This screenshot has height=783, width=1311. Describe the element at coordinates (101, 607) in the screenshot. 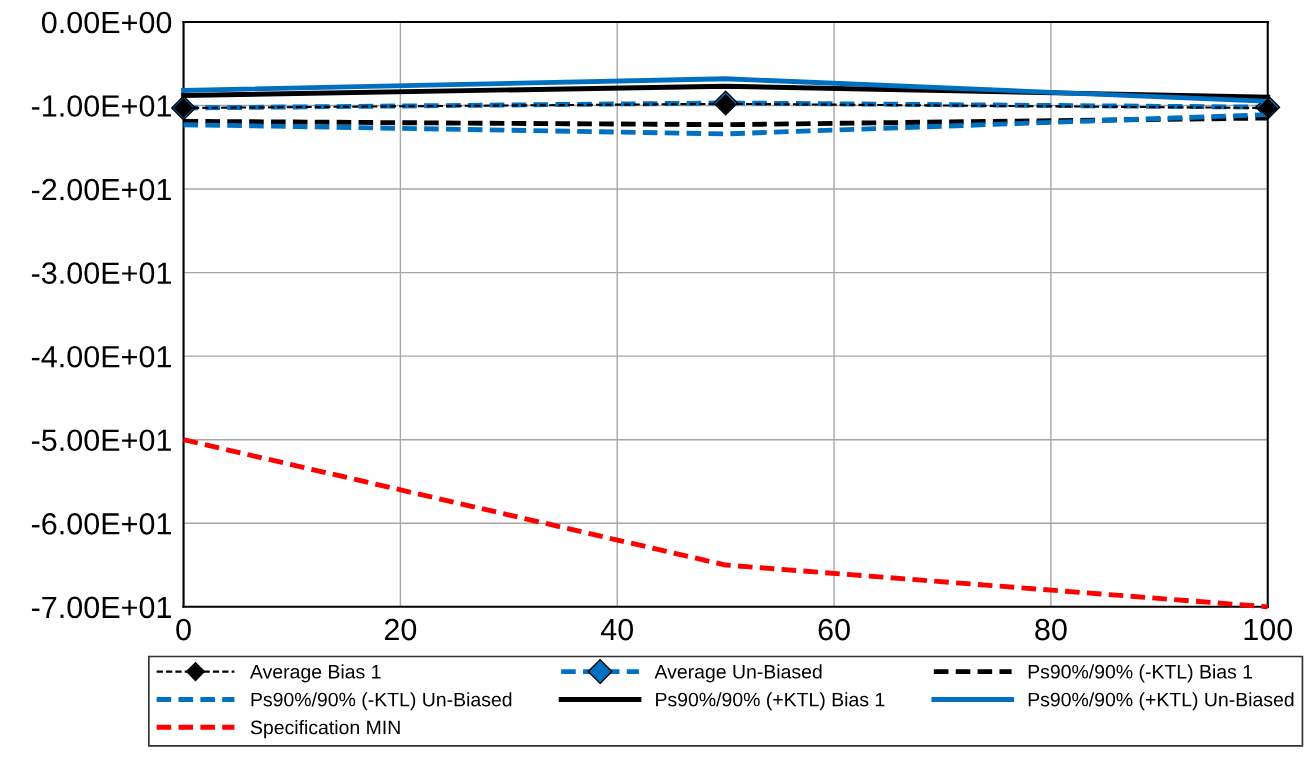

I see `y-tick-label: -7.00E+01` at that location.